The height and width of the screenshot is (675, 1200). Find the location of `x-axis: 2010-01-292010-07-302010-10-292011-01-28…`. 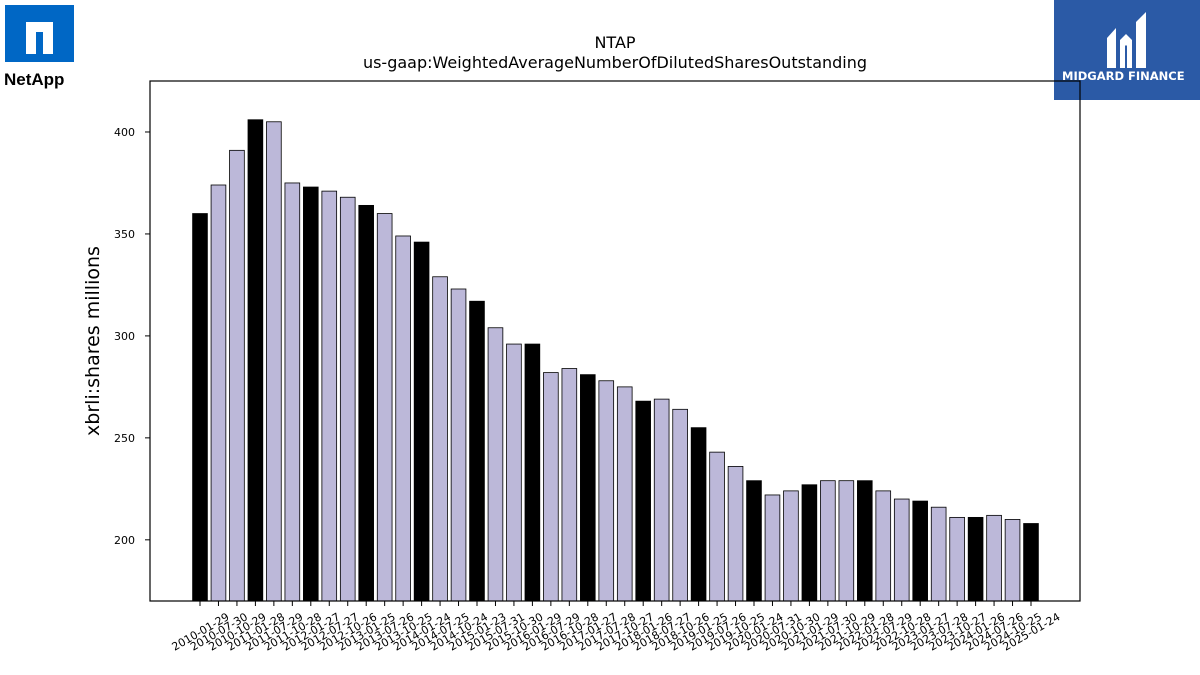

x-axis: 2010-01-292010-07-302010-10-292011-01-28… is located at coordinates (616, 627).